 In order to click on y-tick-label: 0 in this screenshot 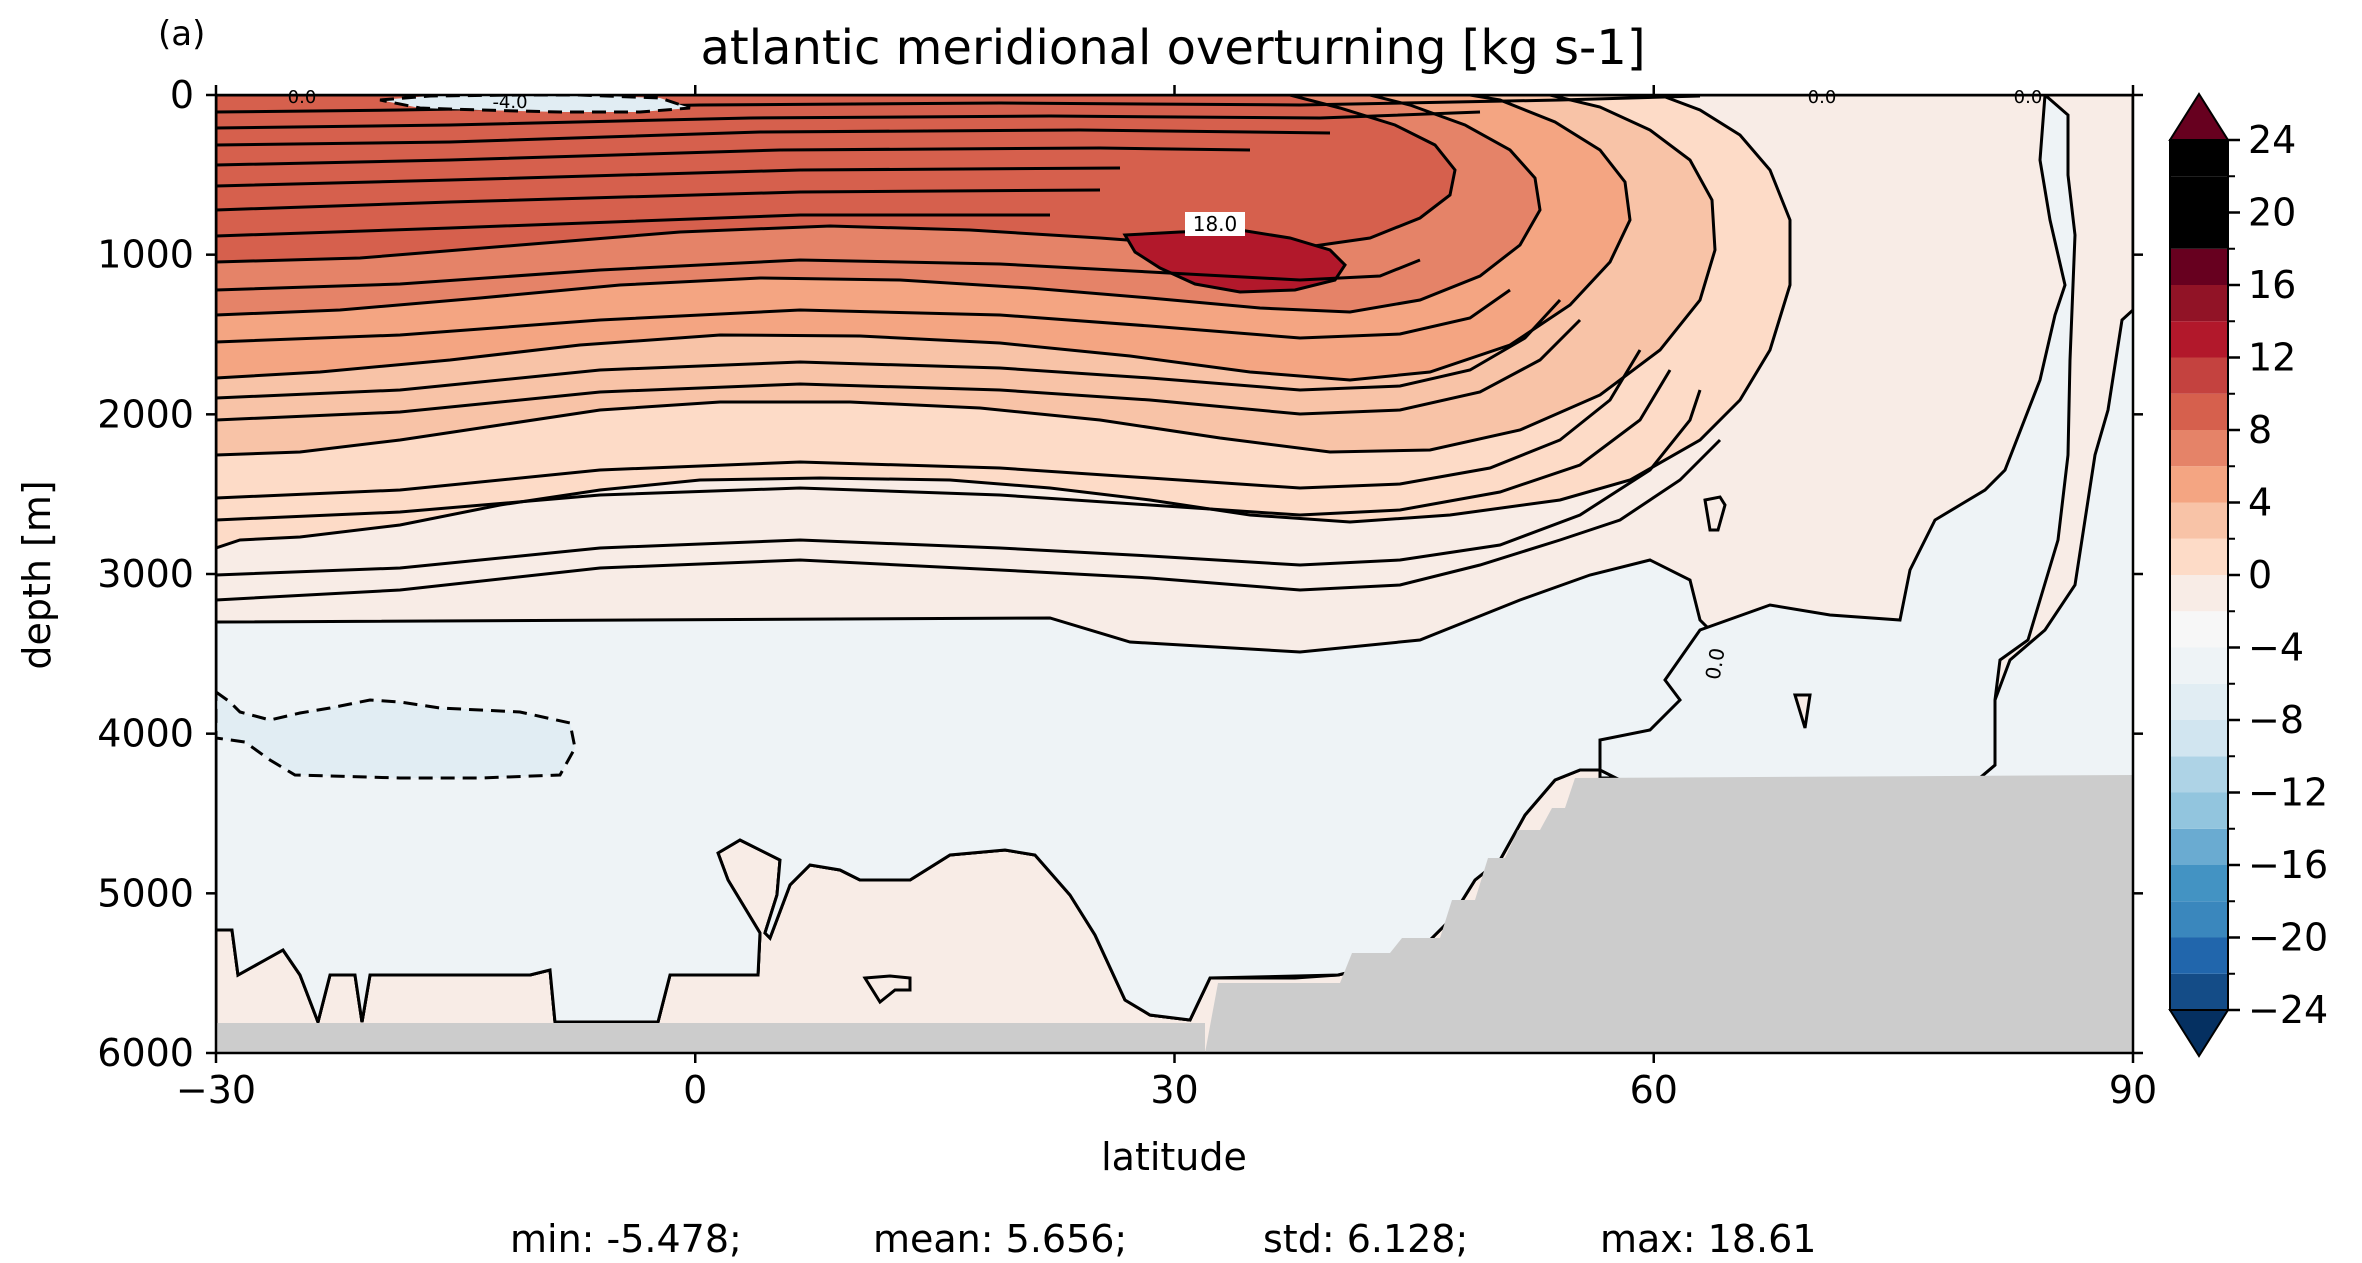, I will do `click(182, 95)`.